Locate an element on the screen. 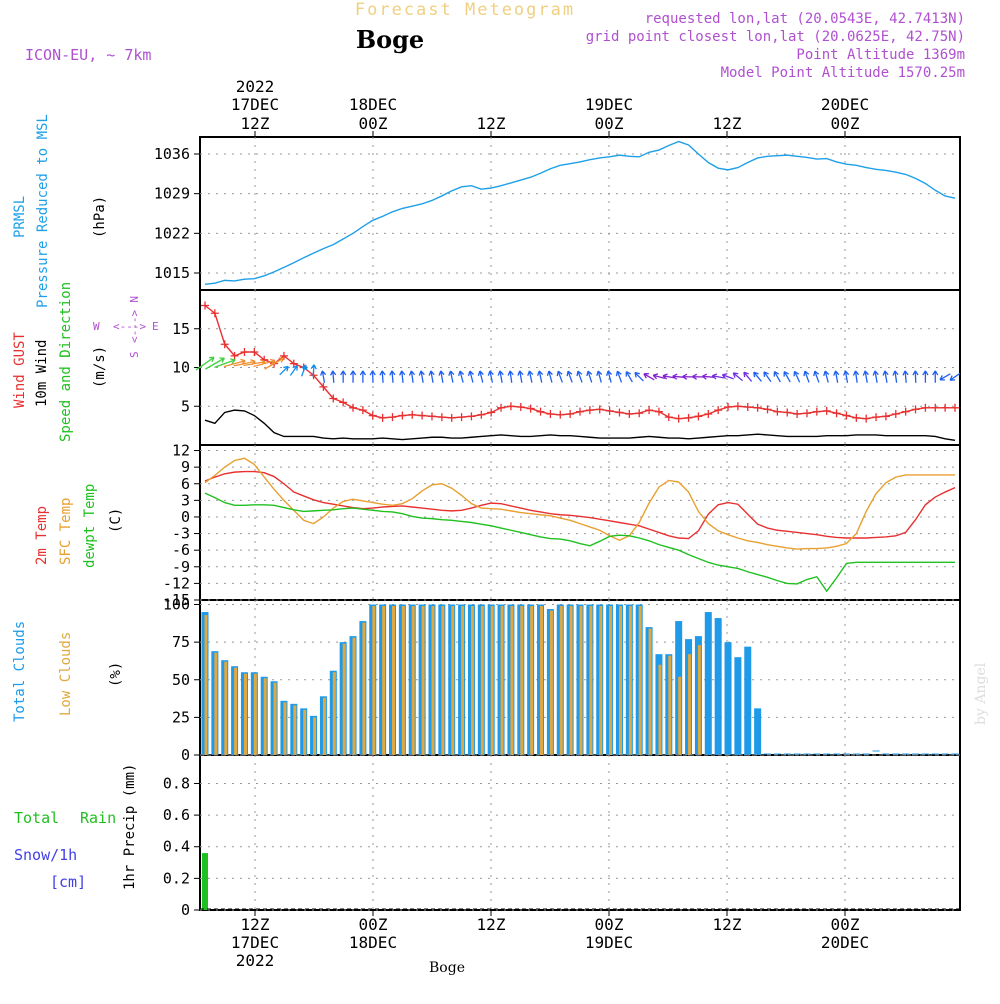  bottom-hour-label: 00Z is located at coordinates (373, 924).